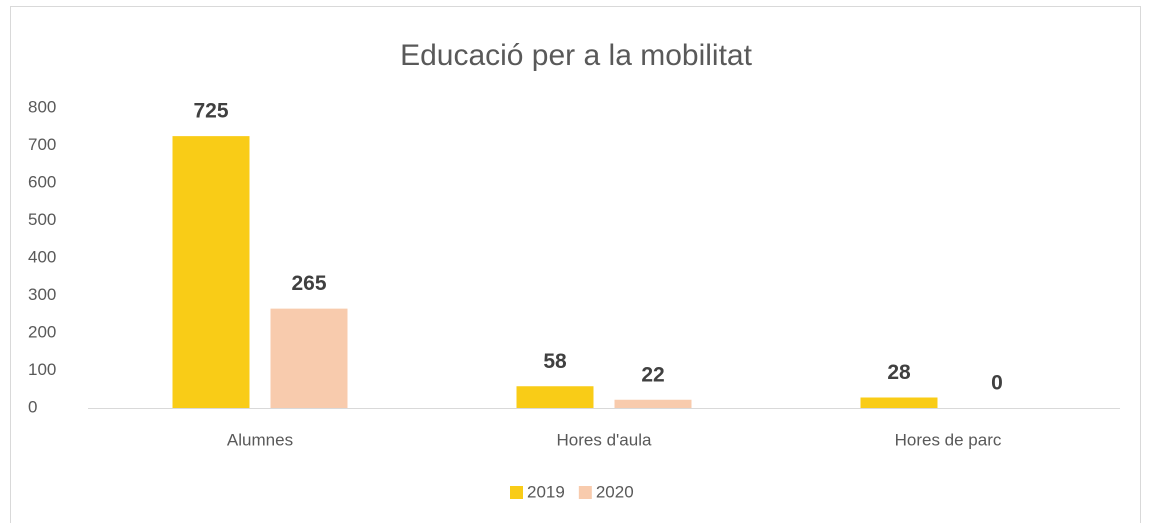 Image resolution: width=1152 pixels, height=523 pixels. What do you see at coordinates (555, 361) in the screenshot?
I see `data-label: 58` at bounding box center [555, 361].